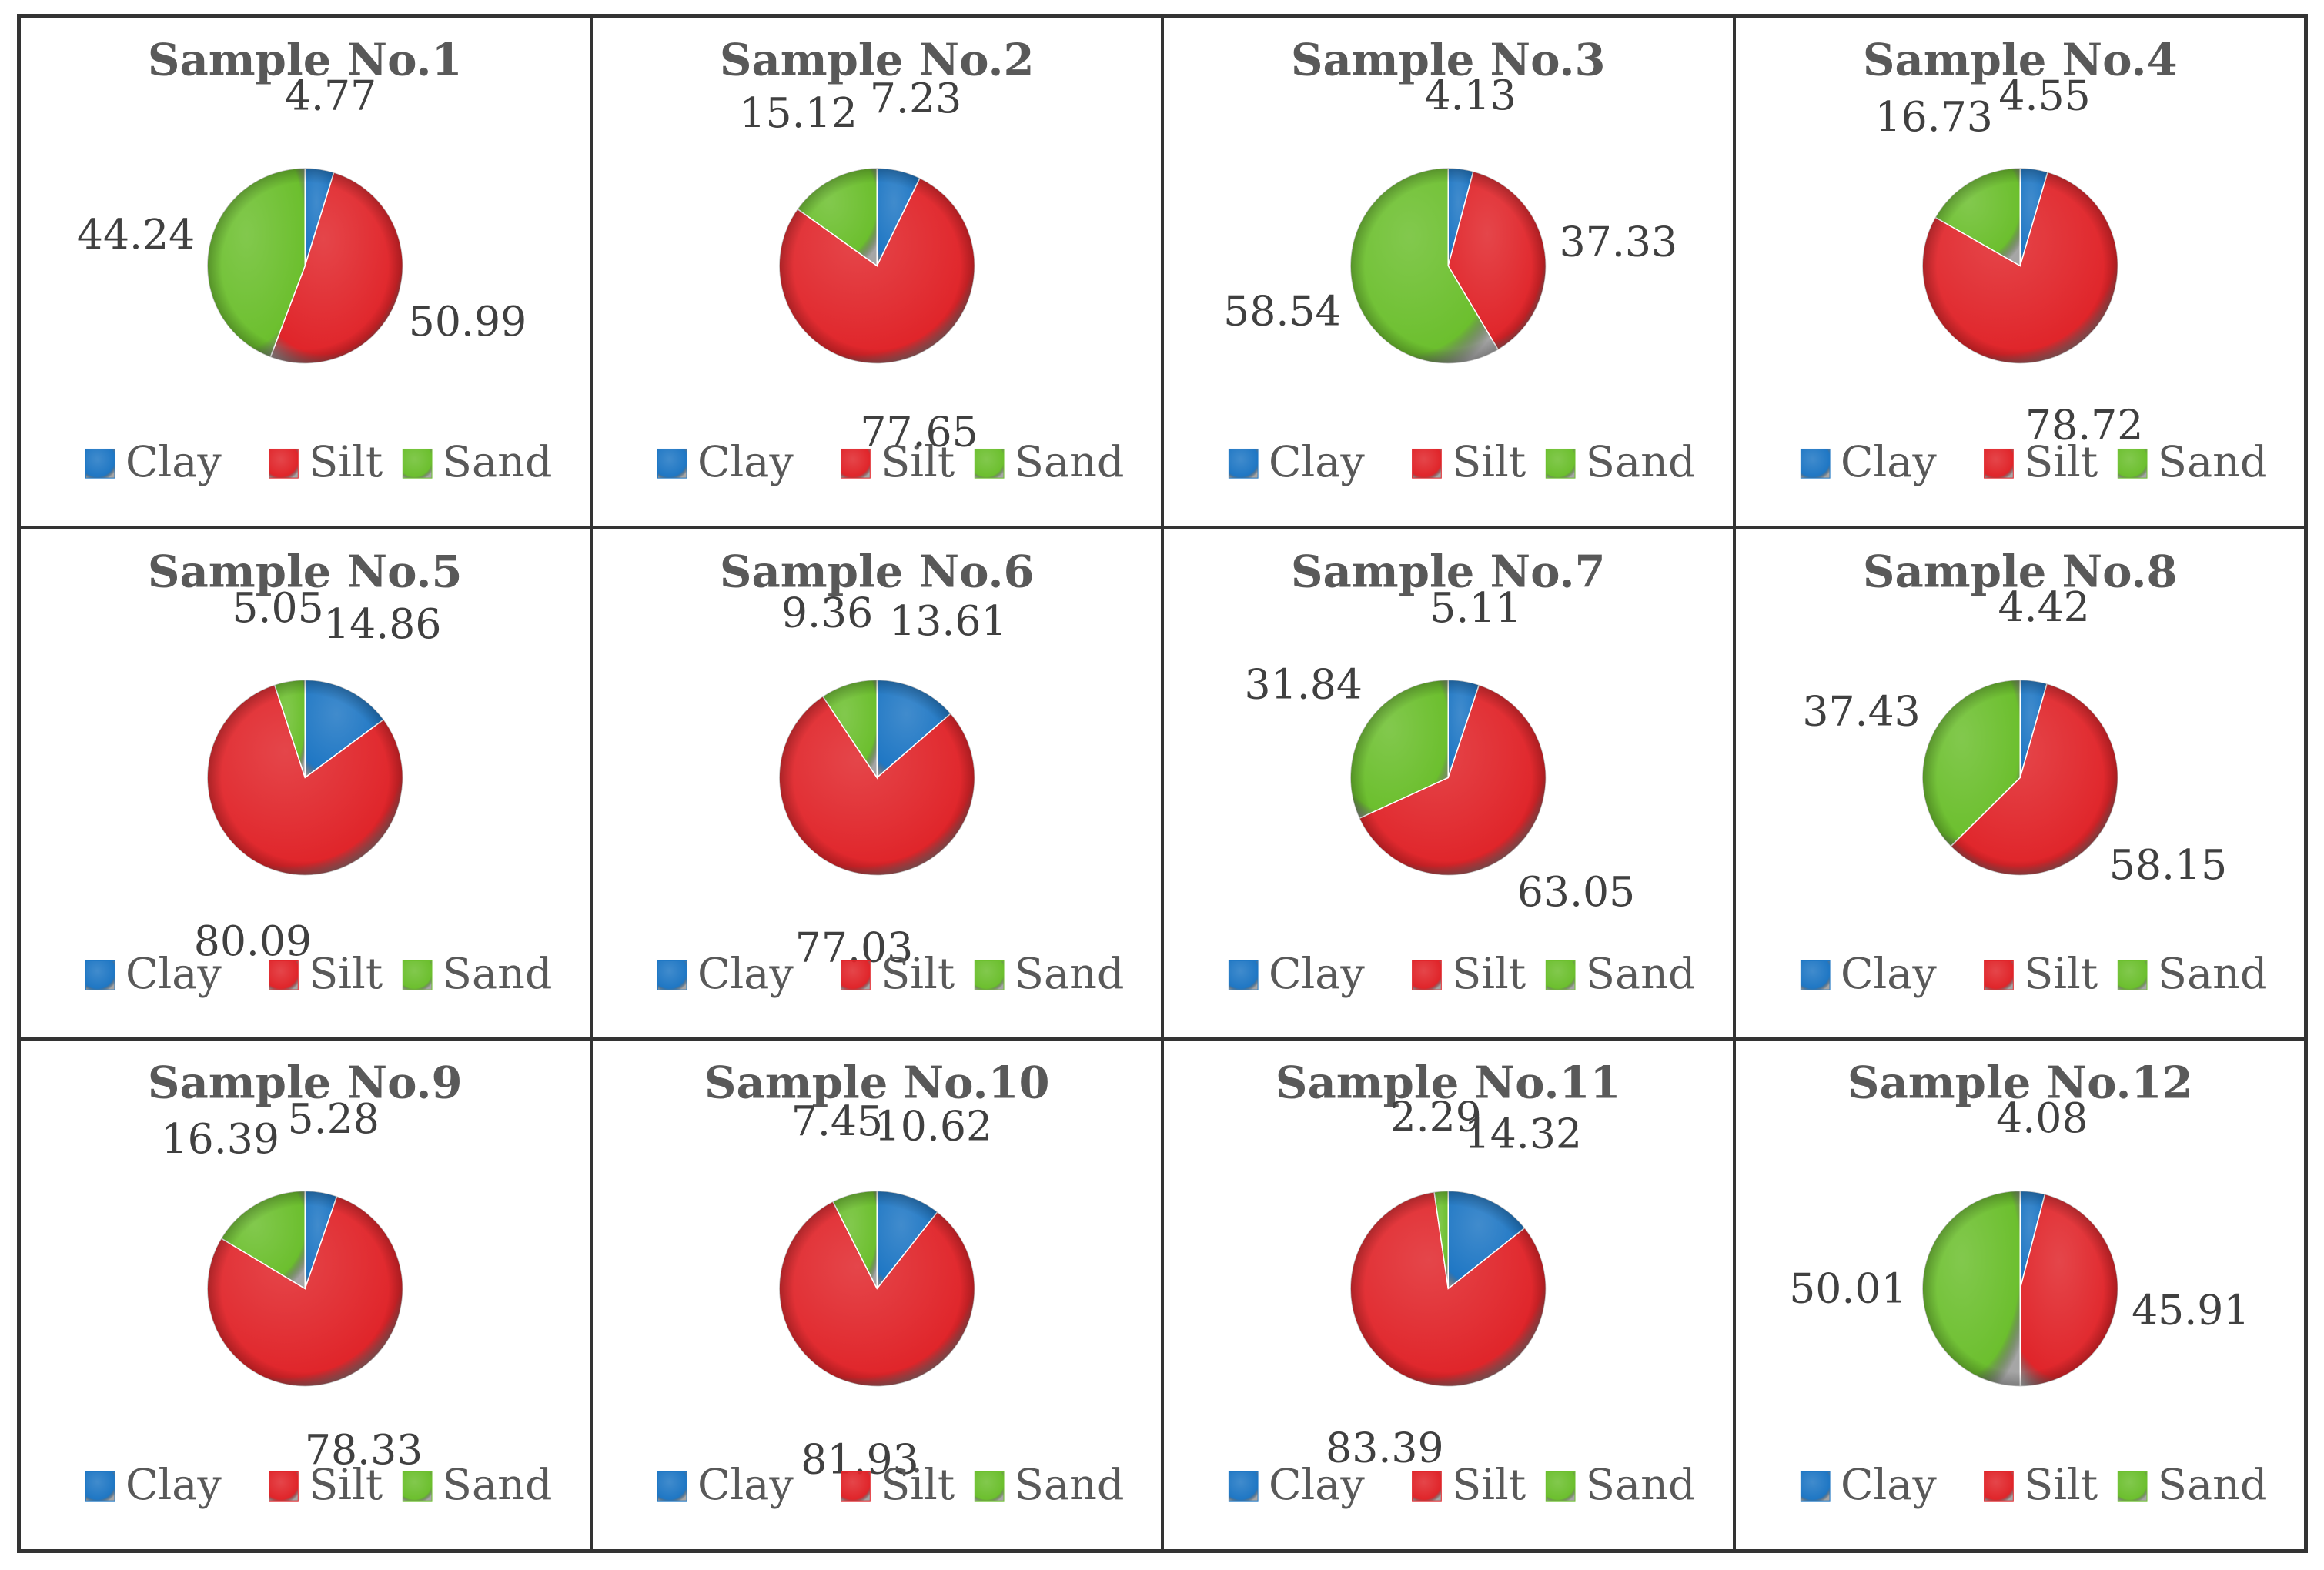 This screenshot has height=1570, width=2324. I want to click on data-label-silt: 78.33, so click(364, 1449).